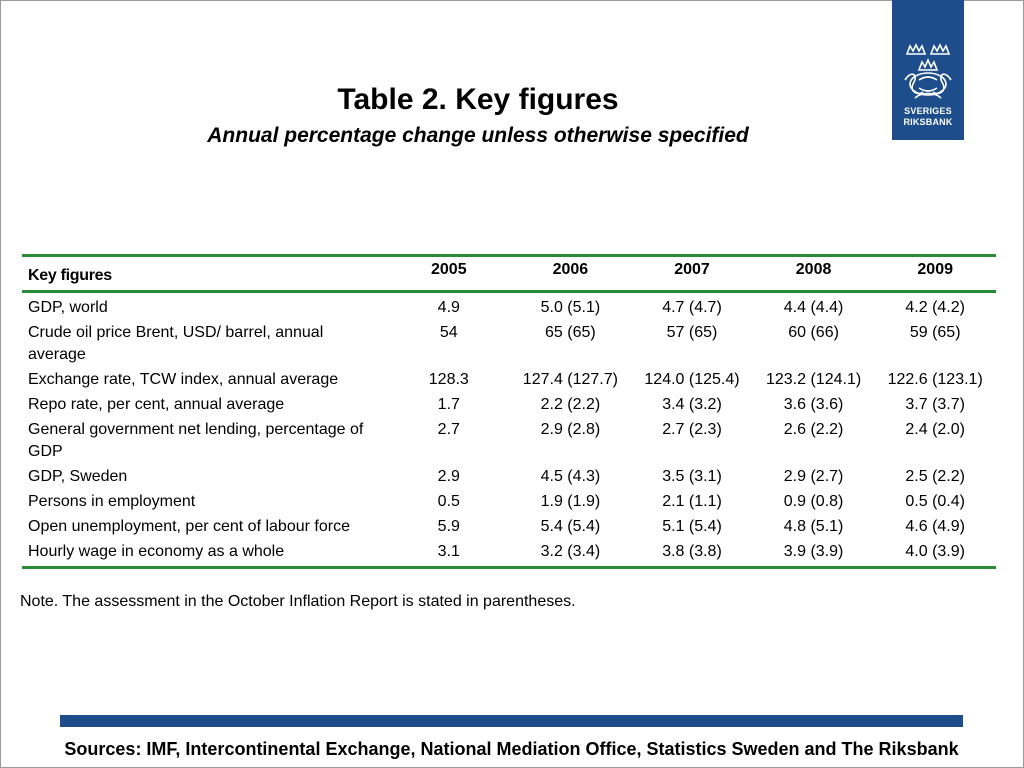  What do you see at coordinates (692, 379) in the screenshot?
I see `table-cell: 124.0 (125.4)` at bounding box center [692, 379].